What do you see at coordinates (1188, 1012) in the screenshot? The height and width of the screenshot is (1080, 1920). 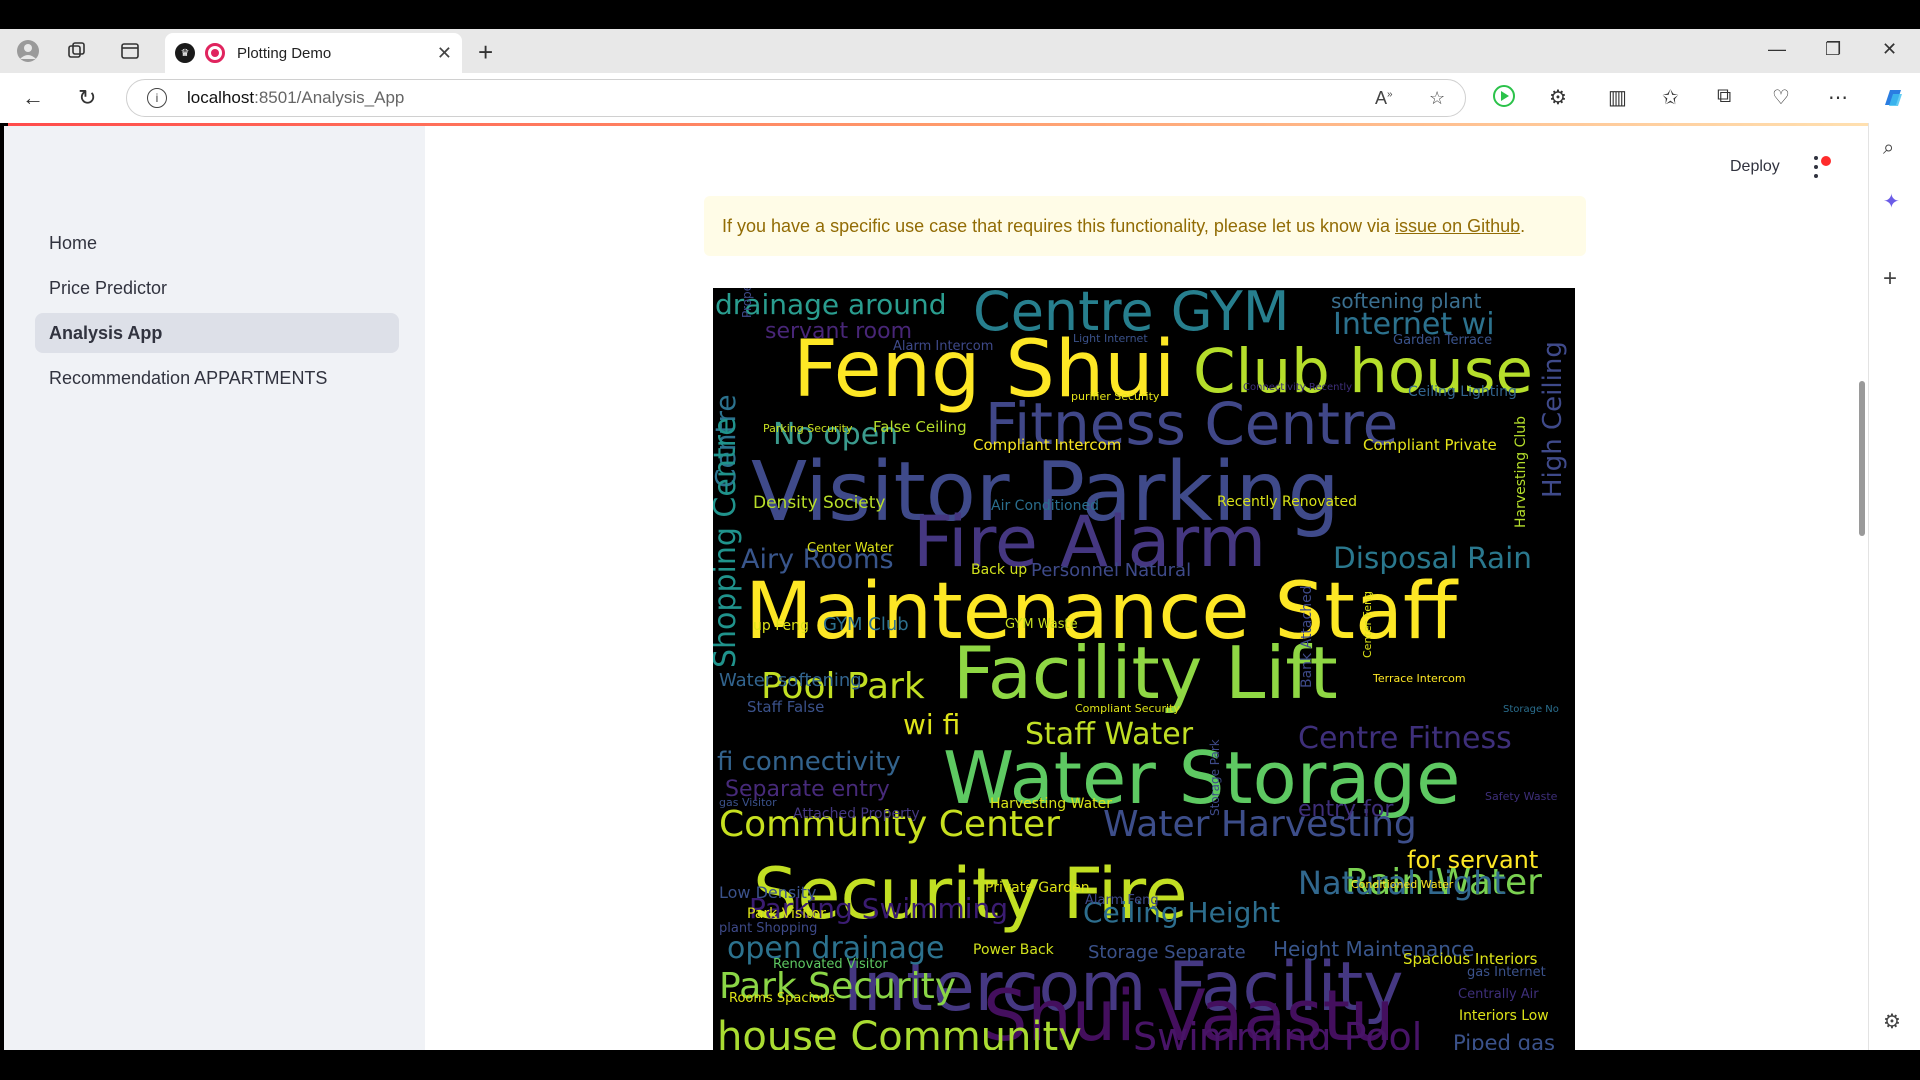 I see `word-cloud-word: Shui Vaastu` at bounding box center [1188, 1012].